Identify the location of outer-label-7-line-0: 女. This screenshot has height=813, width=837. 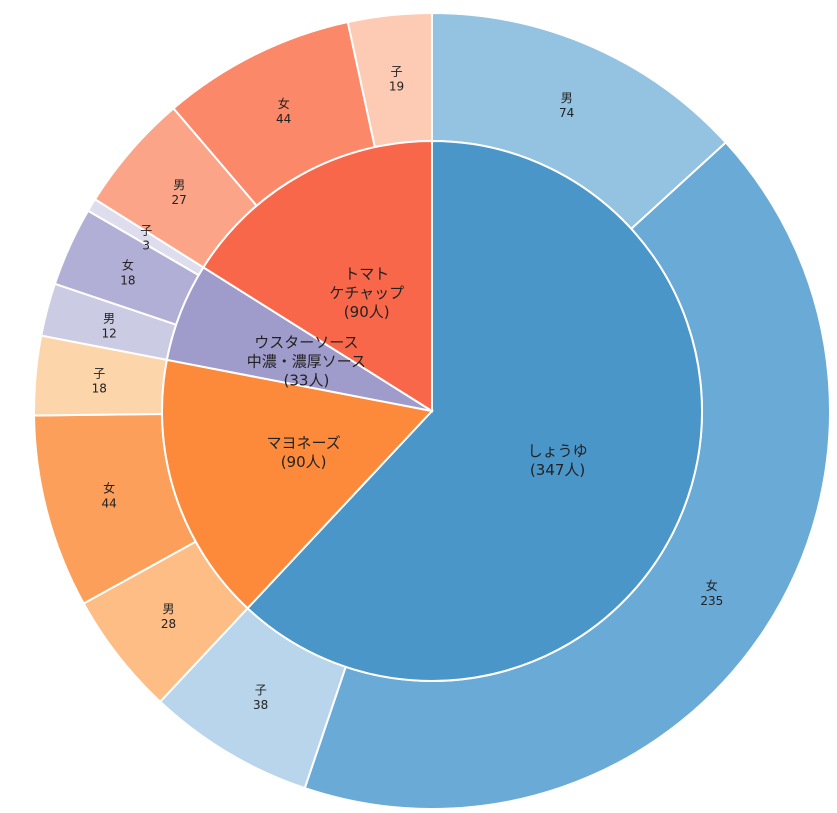
(128, 264).